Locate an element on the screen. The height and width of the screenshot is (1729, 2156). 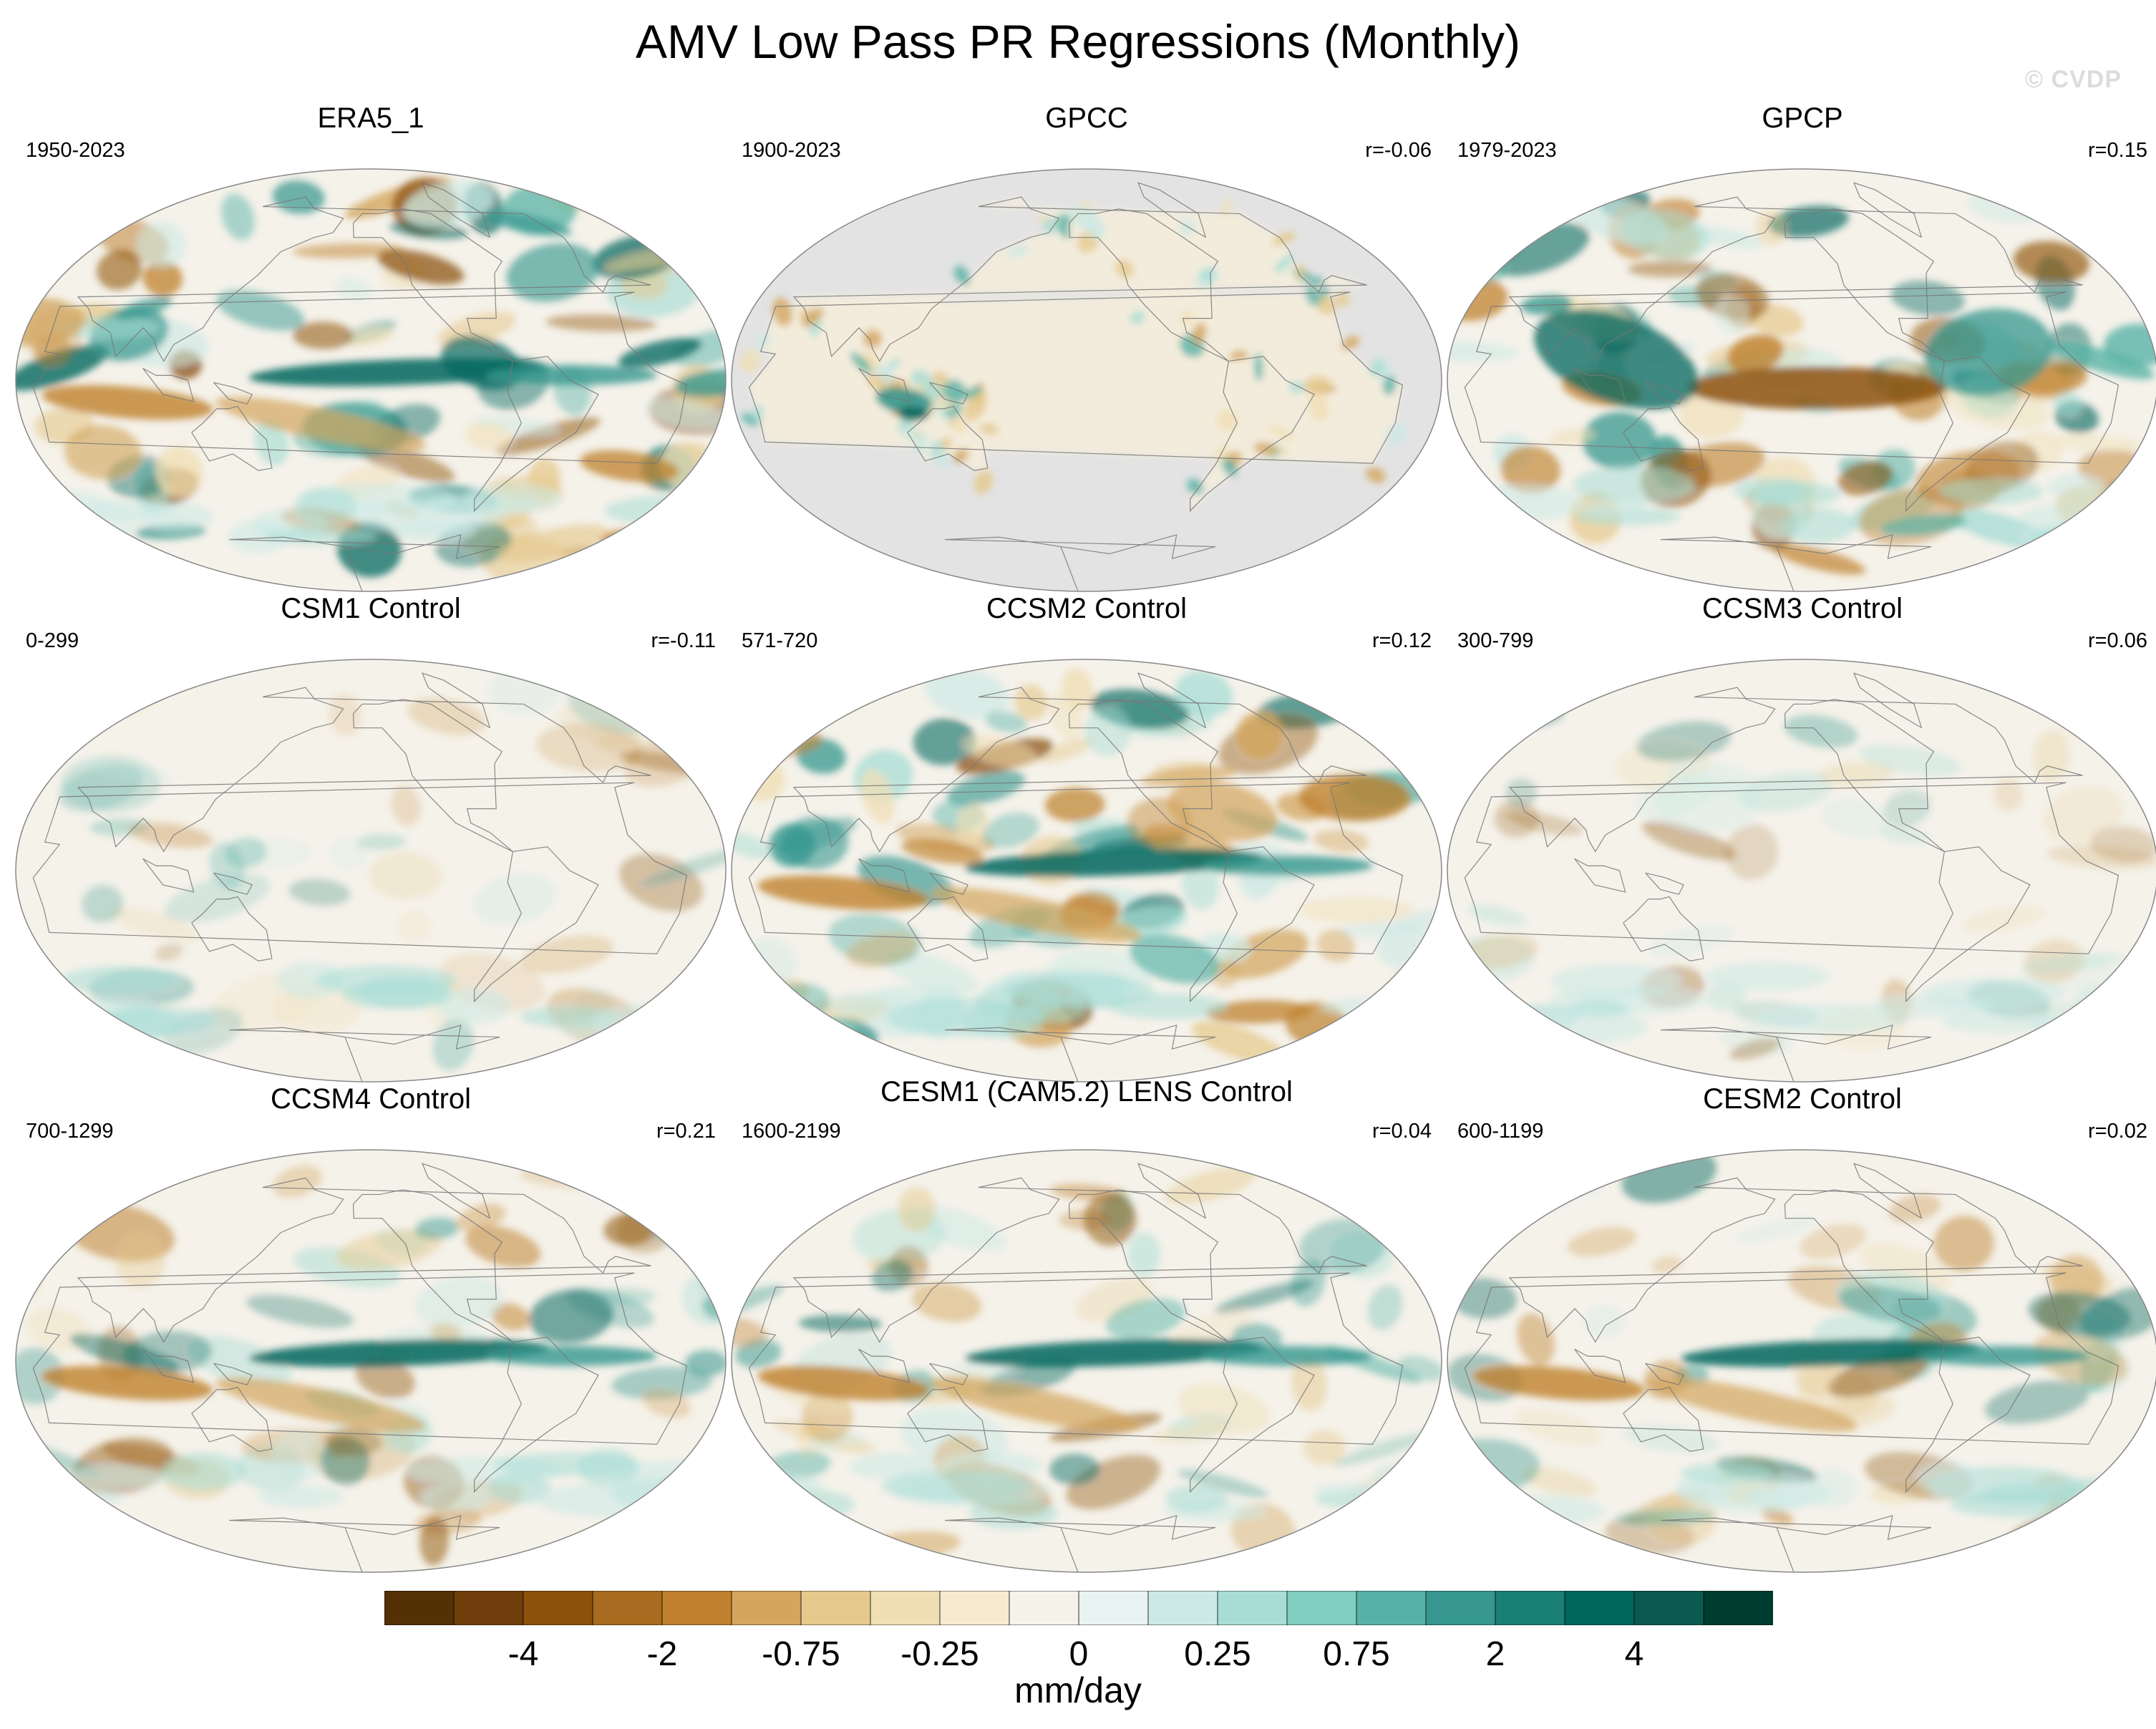
map-panel: CCSM2 Control 571-720 r=0.12 is located at coordinates (1086, 838).